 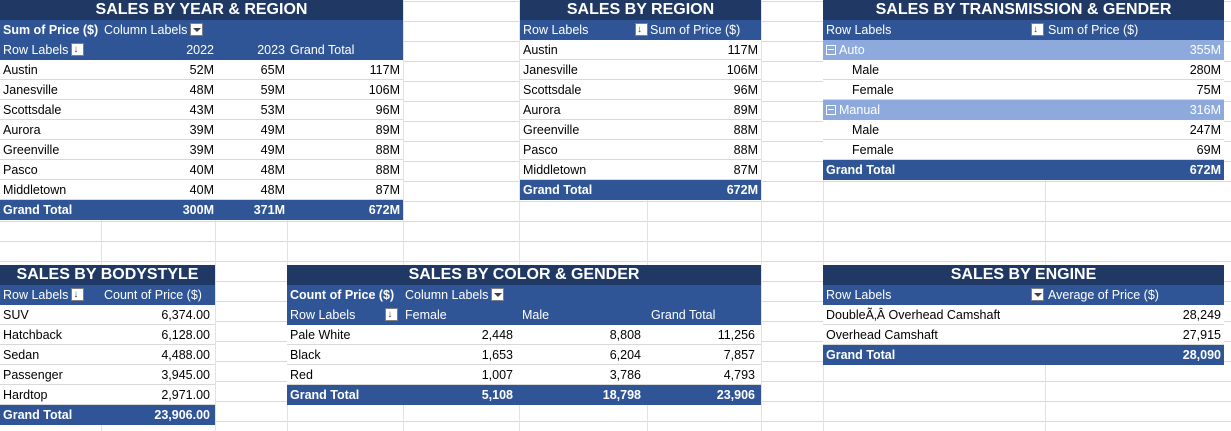 I want to click on row-label: Aurora, so click(x=542, y=110).